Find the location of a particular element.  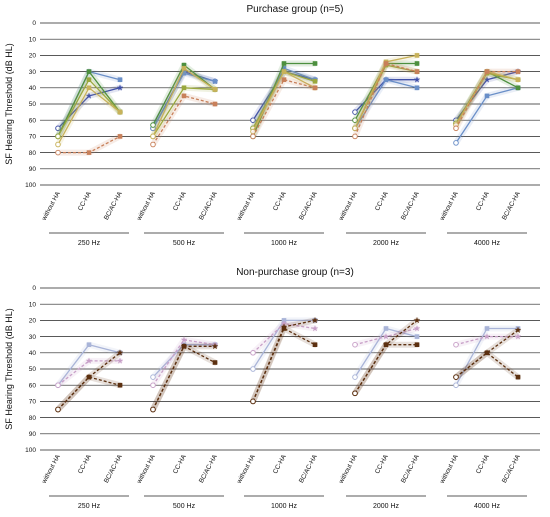

y-tick-label: 70 is located at coordinates (33, 137).